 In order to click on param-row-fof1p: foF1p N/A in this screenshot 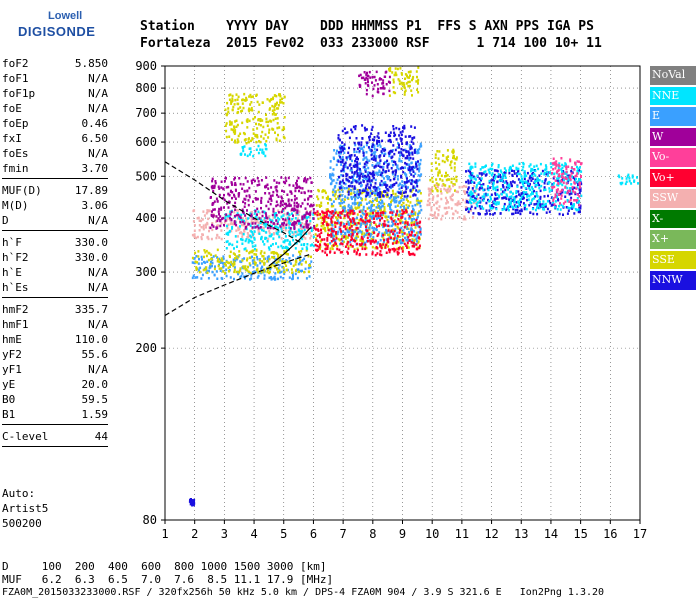, I will do `click(55, 93)`.